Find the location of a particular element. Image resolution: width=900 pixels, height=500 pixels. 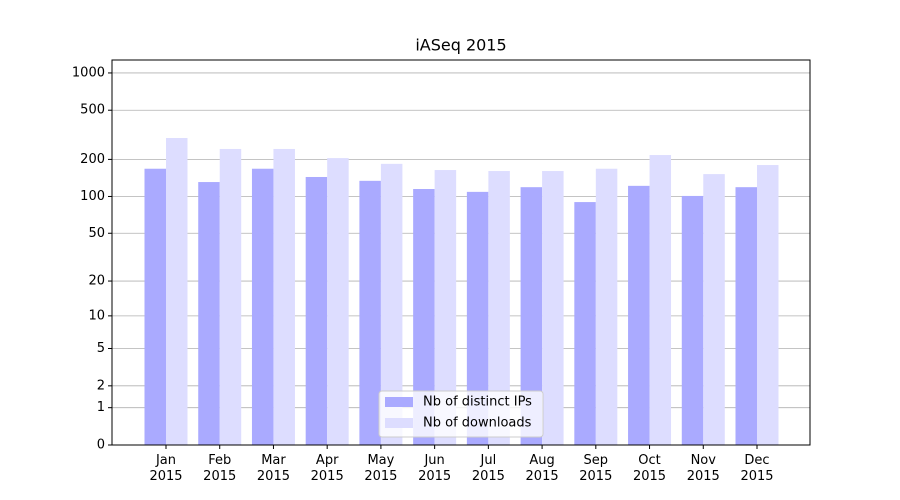

x-tick-label: Feb 2015 is located at coordinates (220, 468).